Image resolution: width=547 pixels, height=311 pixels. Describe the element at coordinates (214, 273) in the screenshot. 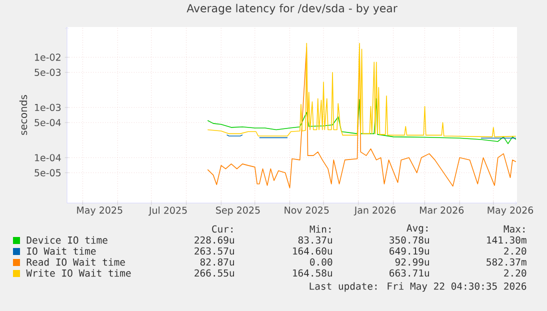

I see `text: 266.55u` at that location.